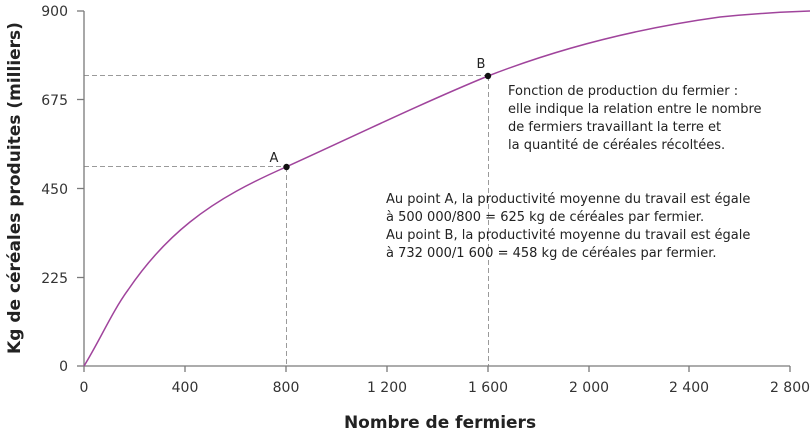 The height and width of the screenshot is (442, 810). Describe the element at coordinates (84, 388) in the screenshot. I see `x-tick-label: 0` at that location.